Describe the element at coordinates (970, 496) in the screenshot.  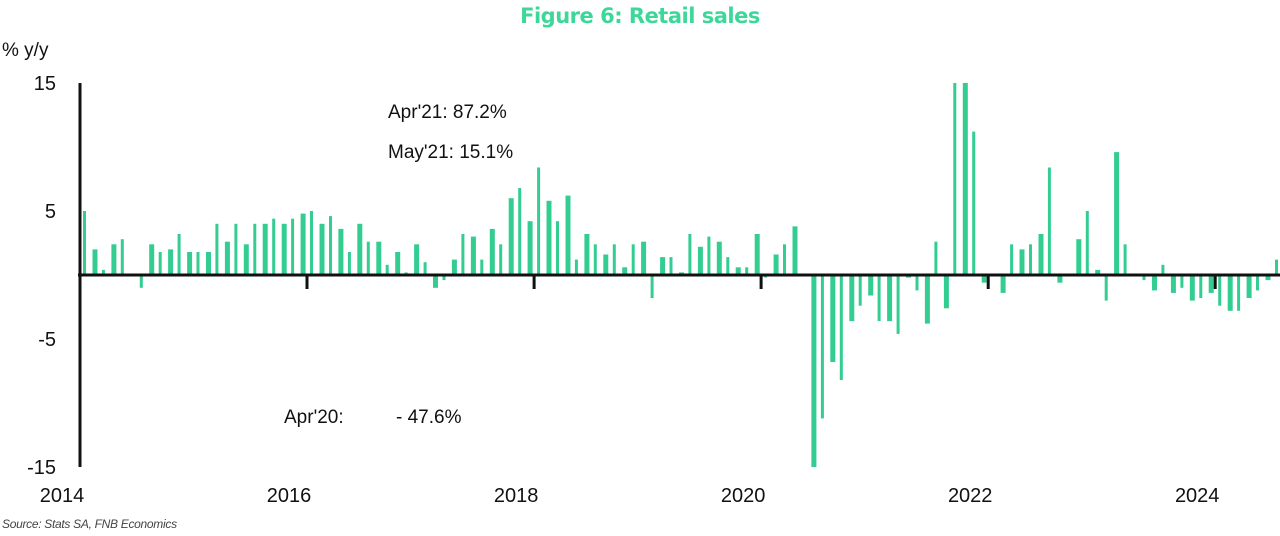
I see `x-tick-label: 2022` at that location.